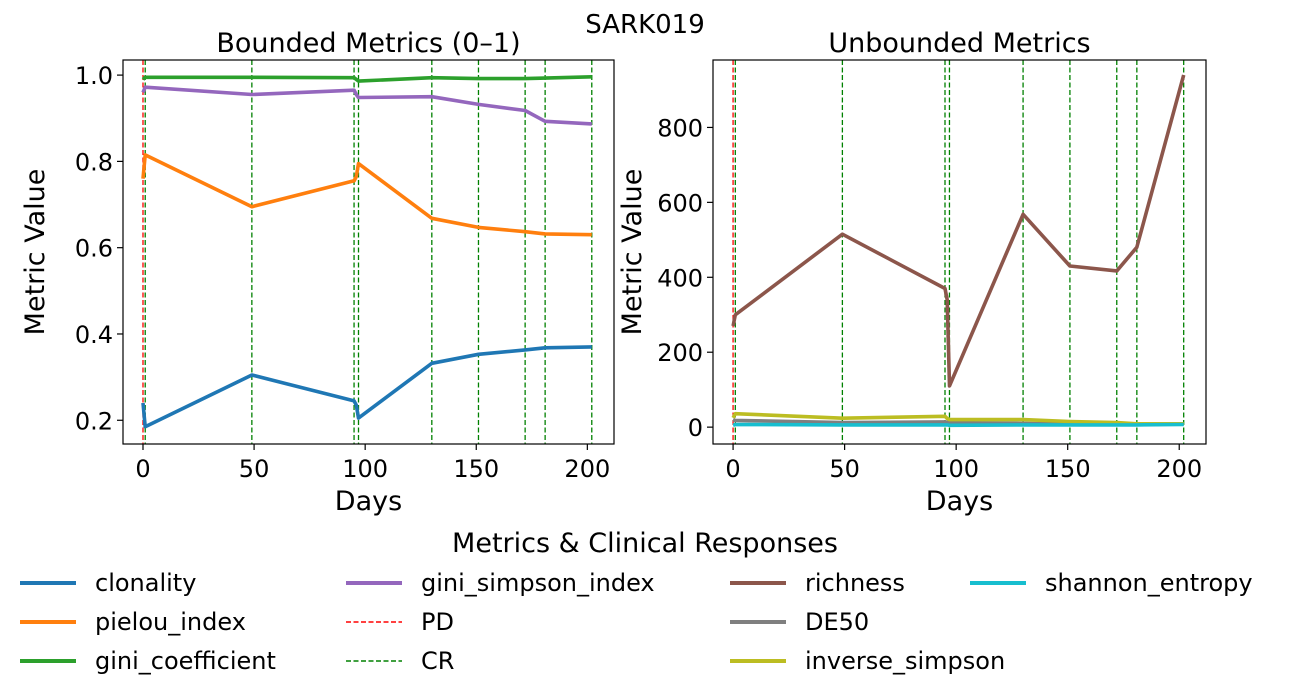 Image resolution: width=1291 pixels, height=696 pixels. I want to click on legend-item-clonality: clonality, so click(108, 583).